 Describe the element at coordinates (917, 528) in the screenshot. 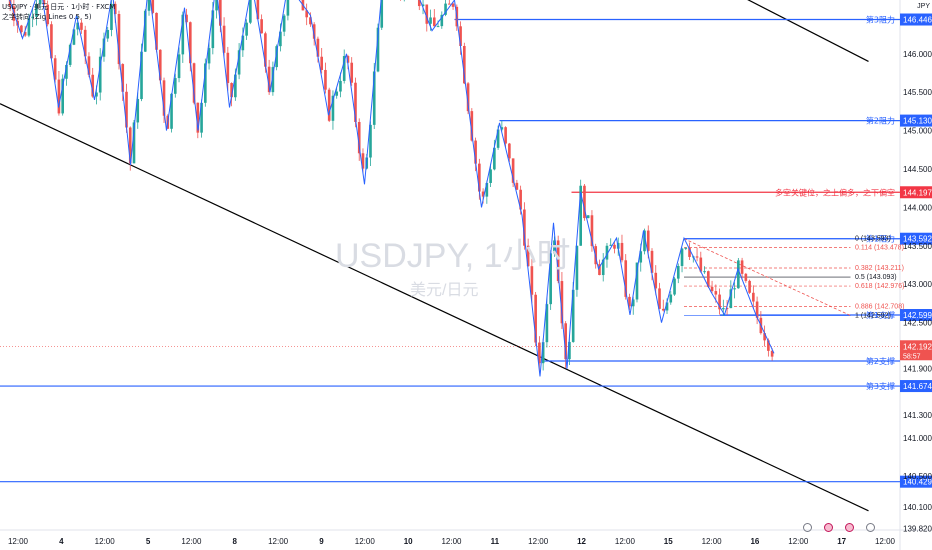

I see `y-tick-label: 139.820` at that location.